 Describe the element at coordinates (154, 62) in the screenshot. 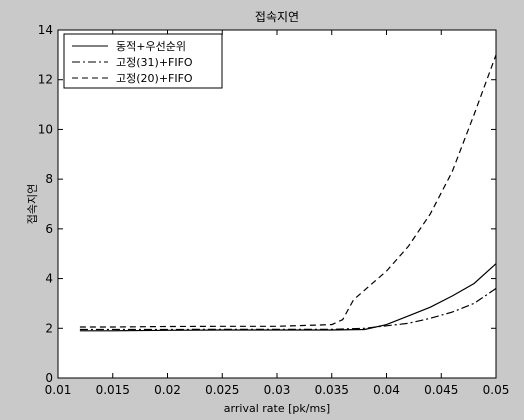

I see `legend-label-fixed-31-fifo: 고정(31)+FIFO` at that location.